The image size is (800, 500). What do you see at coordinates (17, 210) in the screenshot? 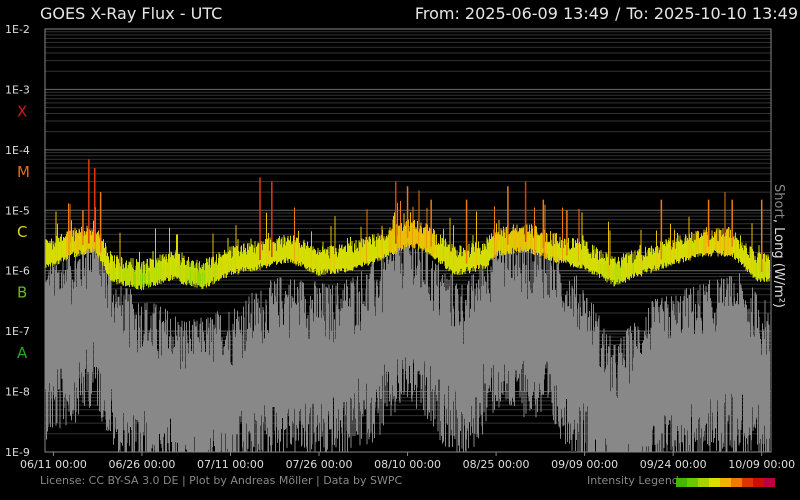
I see `y-tick-label: 1E-5` at bounding box center [17, 210].